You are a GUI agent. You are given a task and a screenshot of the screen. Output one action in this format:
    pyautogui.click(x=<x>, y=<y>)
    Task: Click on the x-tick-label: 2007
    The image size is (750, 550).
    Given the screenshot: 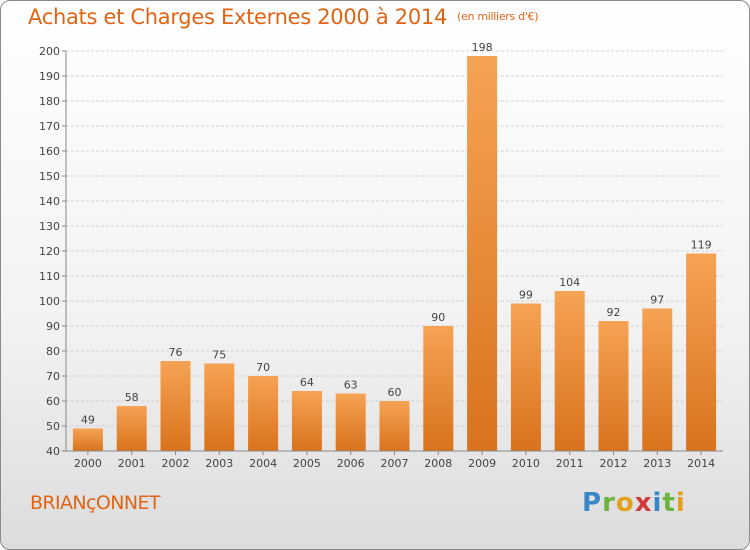 What is the action you would take?
    pyautogui.click(x=395, y=463)
    